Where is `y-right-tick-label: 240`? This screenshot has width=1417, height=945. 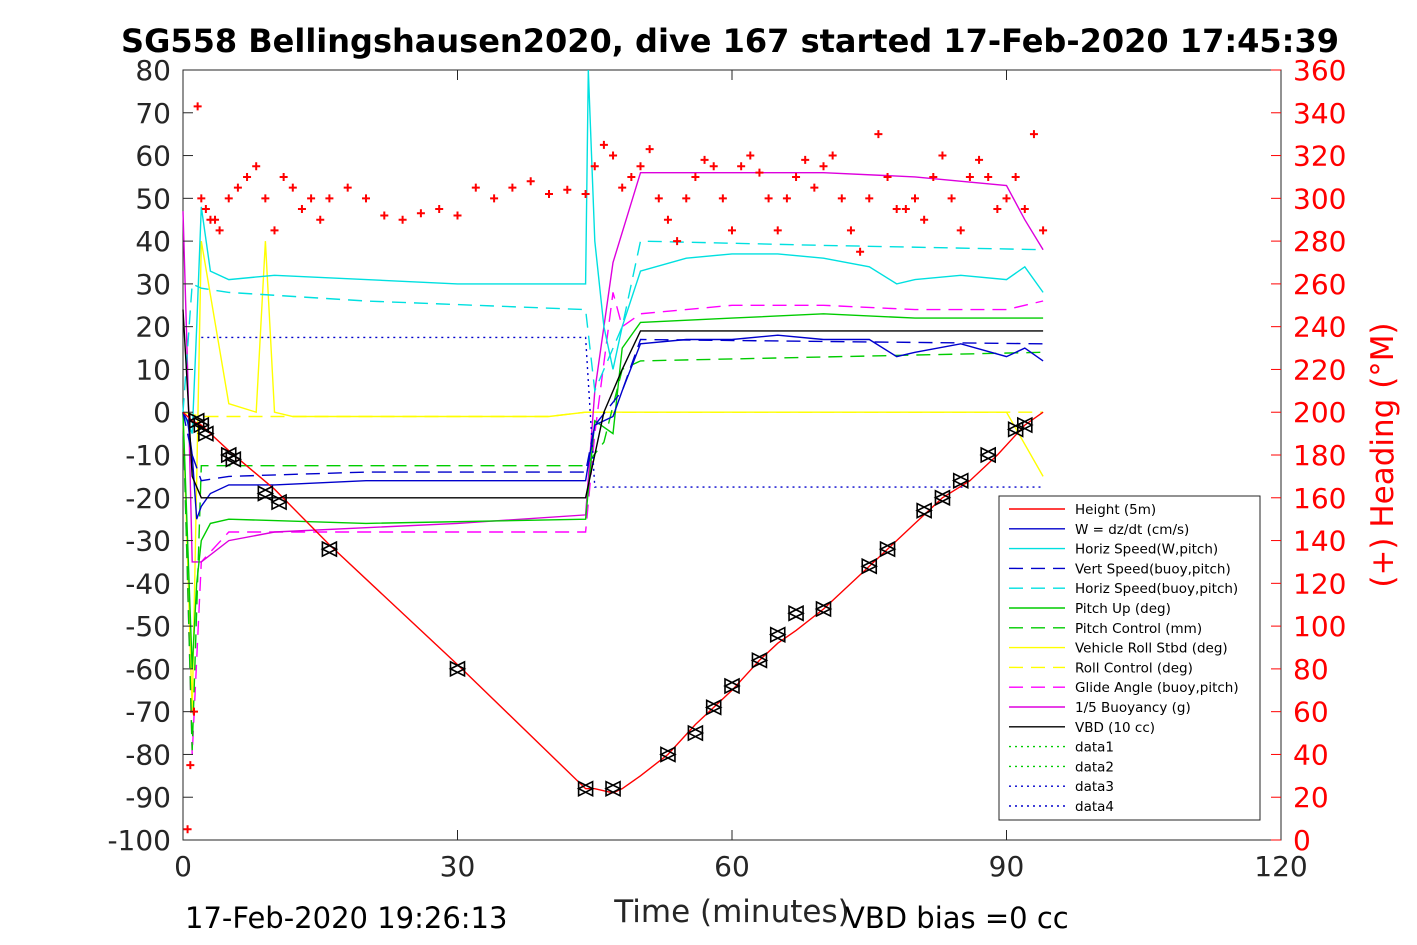
y-right-tick-label: 240 is located at coordinates (1319, 327).